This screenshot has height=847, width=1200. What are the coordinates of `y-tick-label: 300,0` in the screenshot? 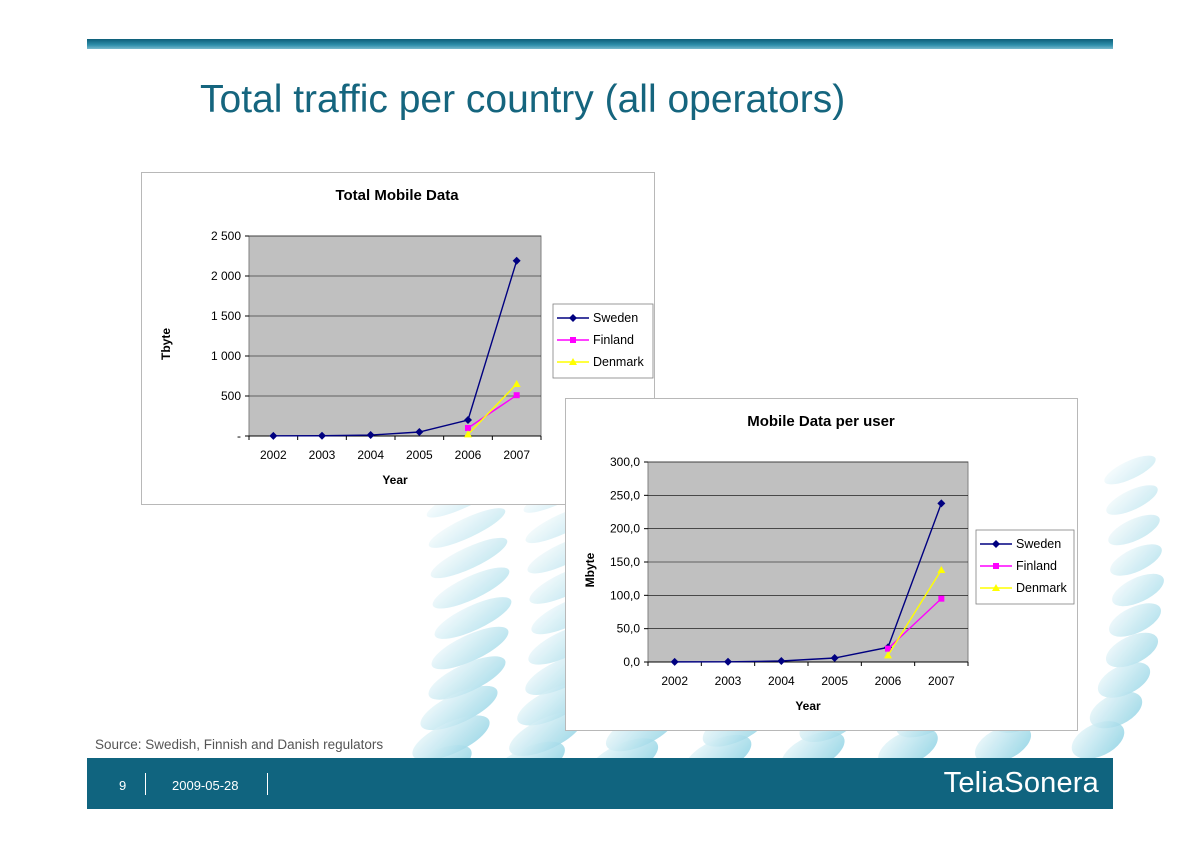 It's located at (625, 462).